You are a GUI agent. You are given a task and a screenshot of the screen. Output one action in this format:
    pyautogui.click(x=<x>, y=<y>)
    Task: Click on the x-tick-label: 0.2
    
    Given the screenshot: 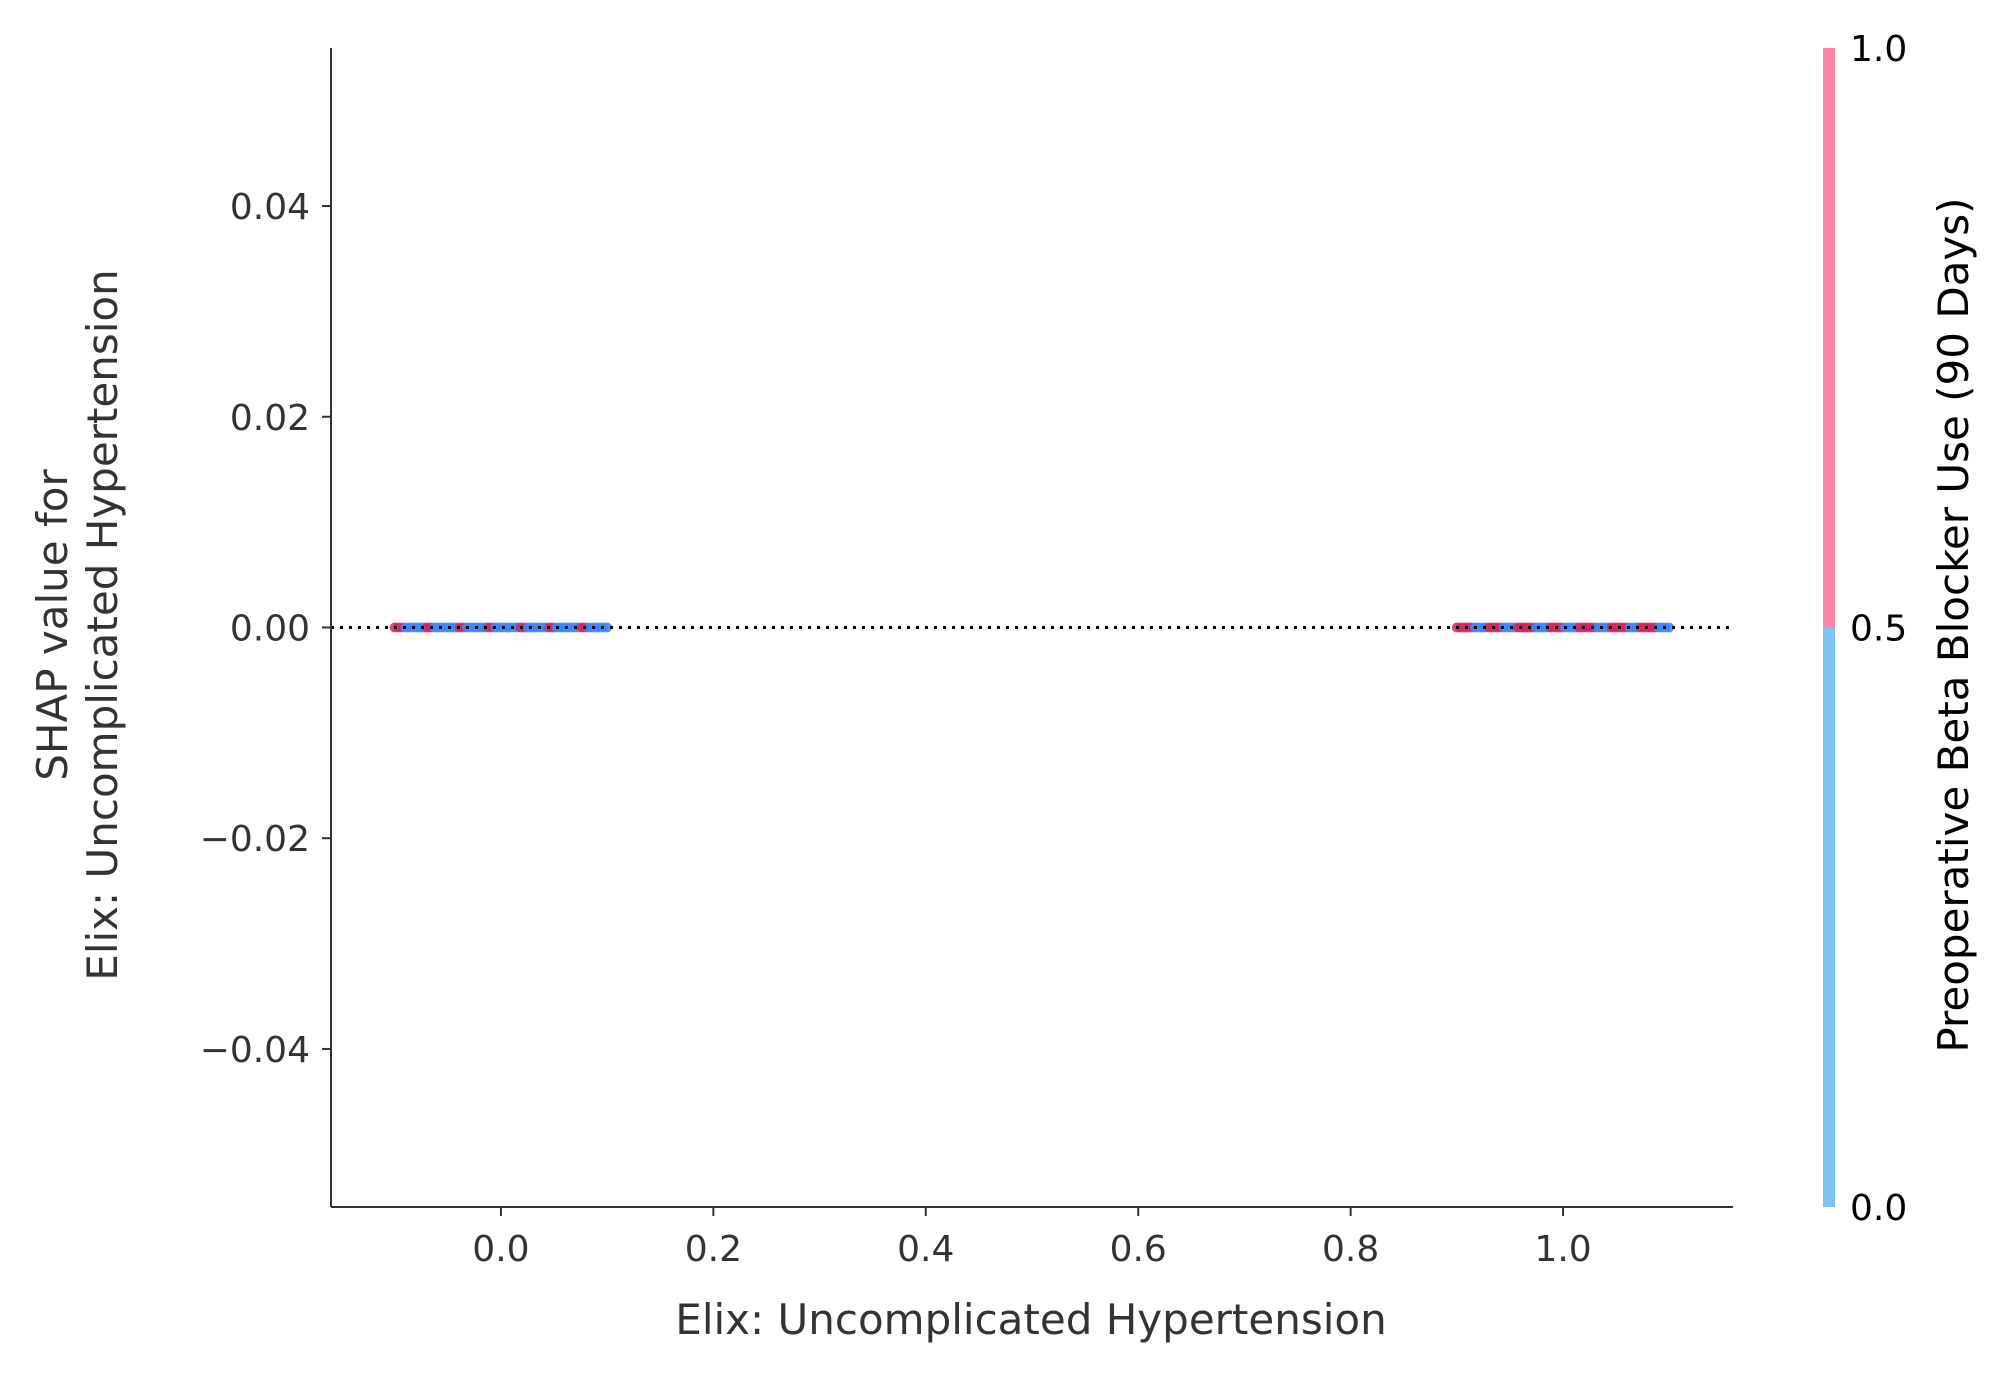 What is the action you would take?
    pyautogui.click(x=713, y=1249)
    